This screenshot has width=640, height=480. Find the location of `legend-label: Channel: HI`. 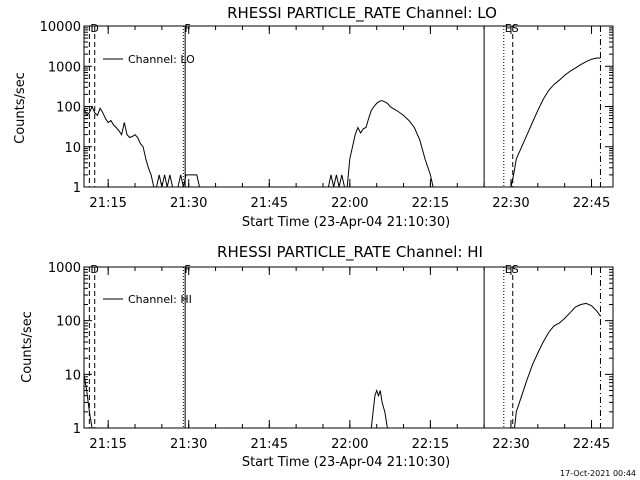

legend-label: Channel: HI is located at coordinates (160, 299).